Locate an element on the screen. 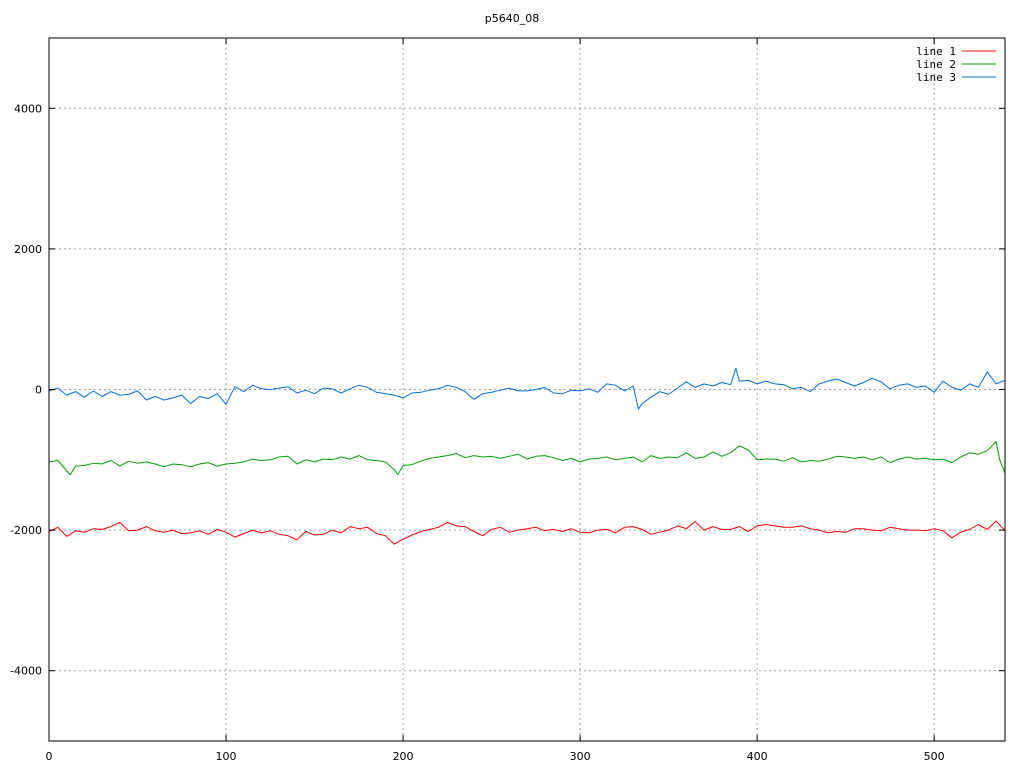 The height and width of the screenshot is (768, 1024). x-tick-label: 300 is located at coordinates (580, 756).